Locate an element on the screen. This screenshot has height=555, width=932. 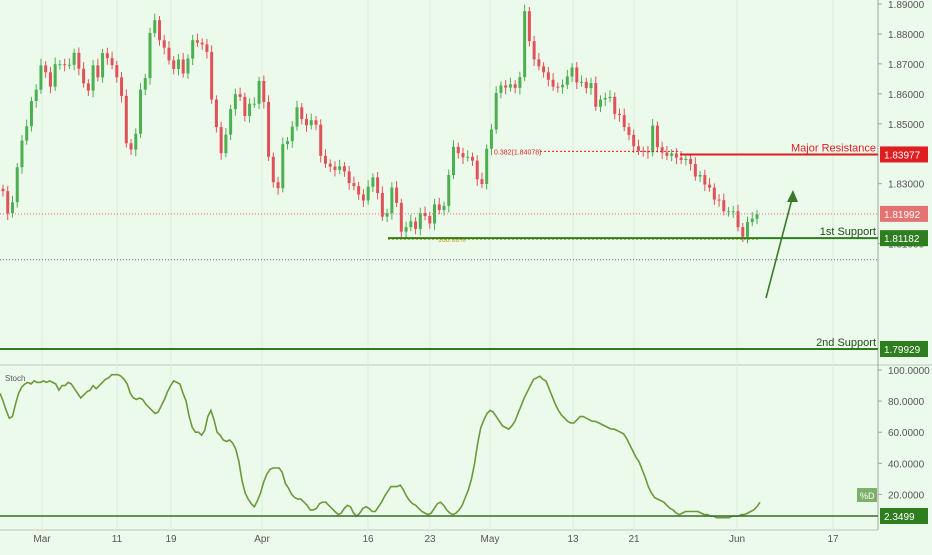
projection-arrowhead is located at coordinates (792, 196).